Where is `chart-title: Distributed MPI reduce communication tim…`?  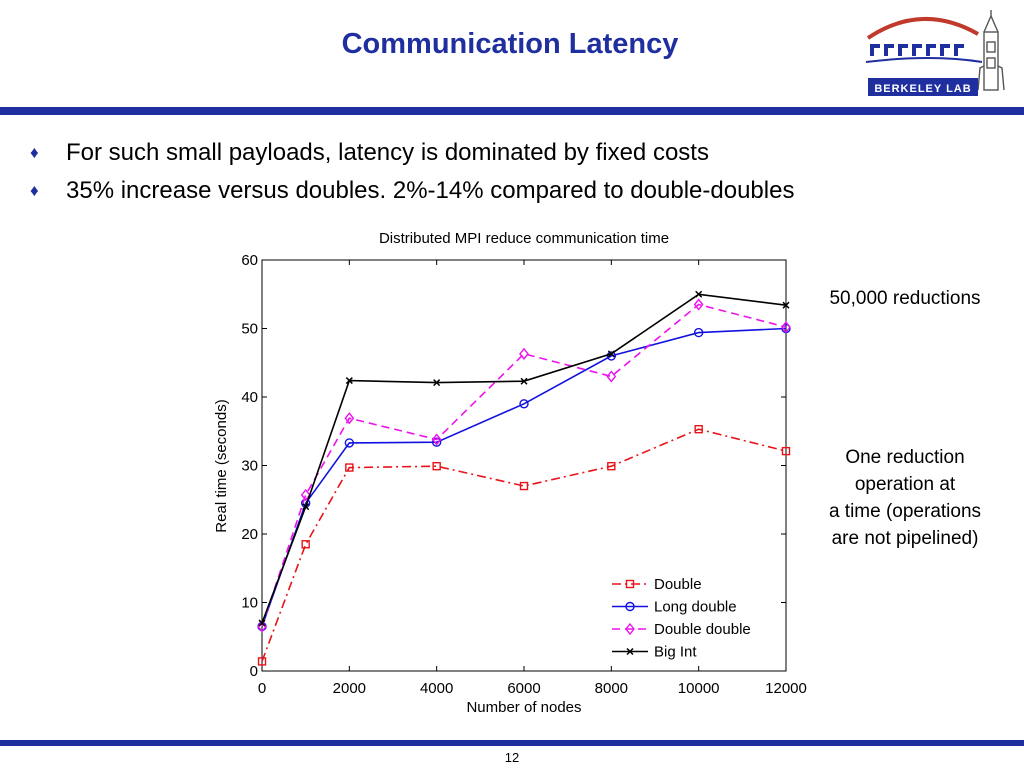
chart-title: Distributed MPI reduce communication tim… is located at coordinates (524, 238).